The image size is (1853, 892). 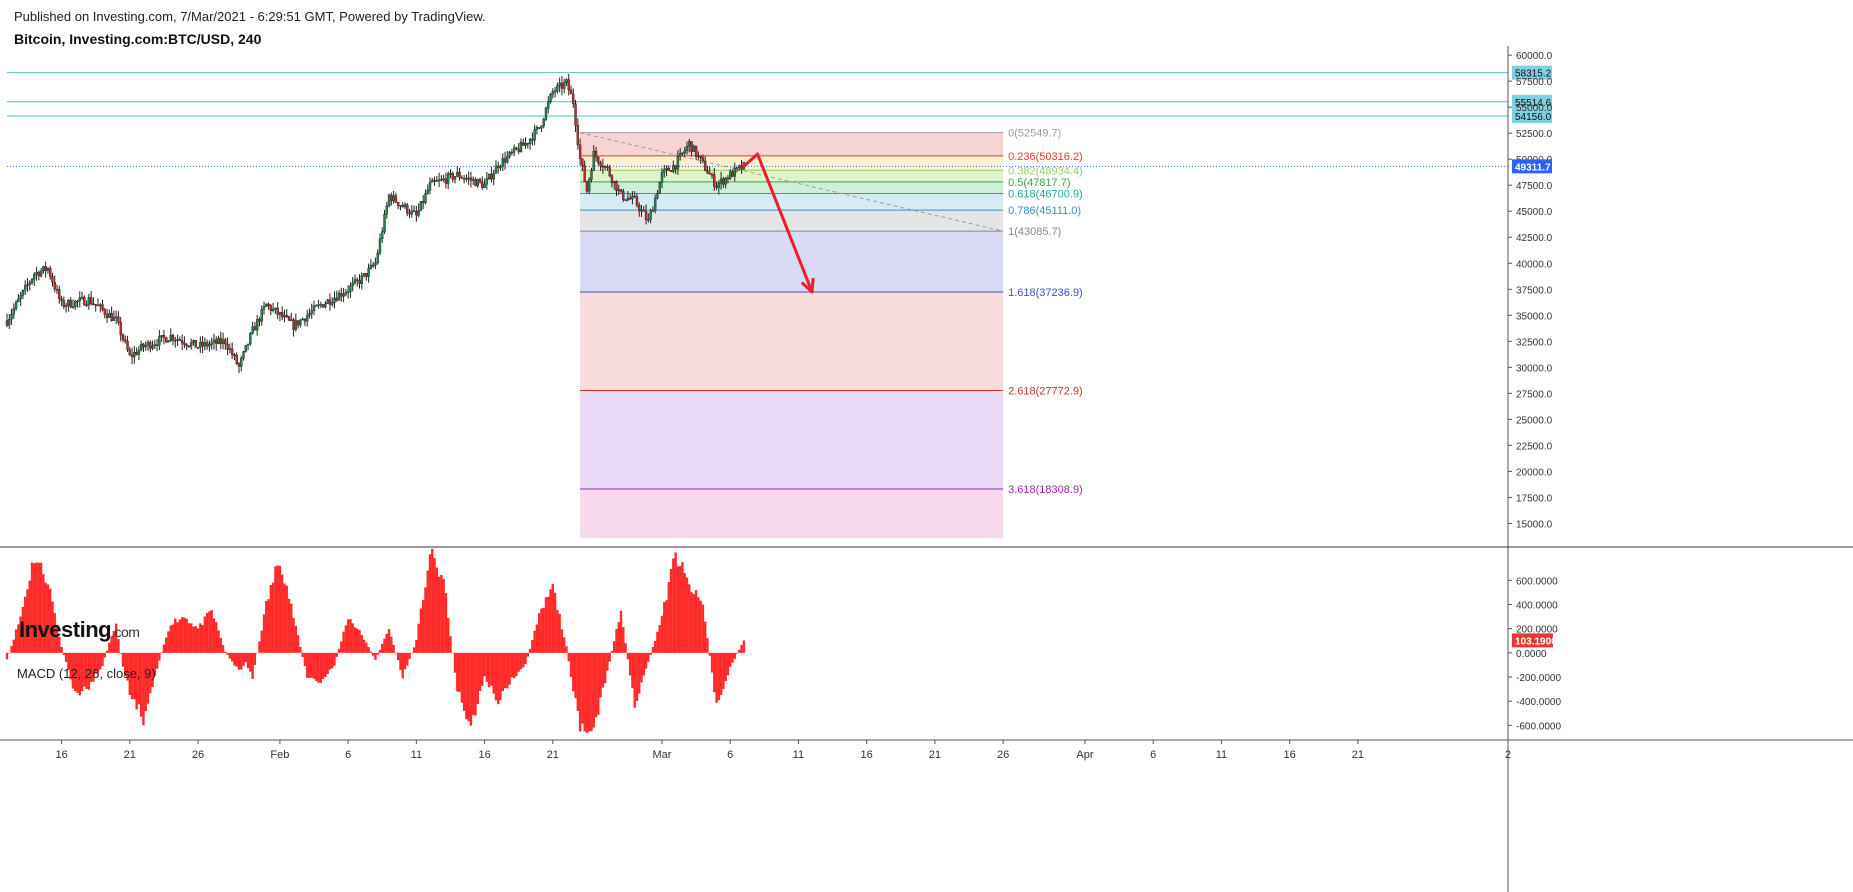 What do you see at coordinates (1534, 342) in the screenshot?
I see `price-axis-label: 32500.0` at bounding box center [1534, 342].